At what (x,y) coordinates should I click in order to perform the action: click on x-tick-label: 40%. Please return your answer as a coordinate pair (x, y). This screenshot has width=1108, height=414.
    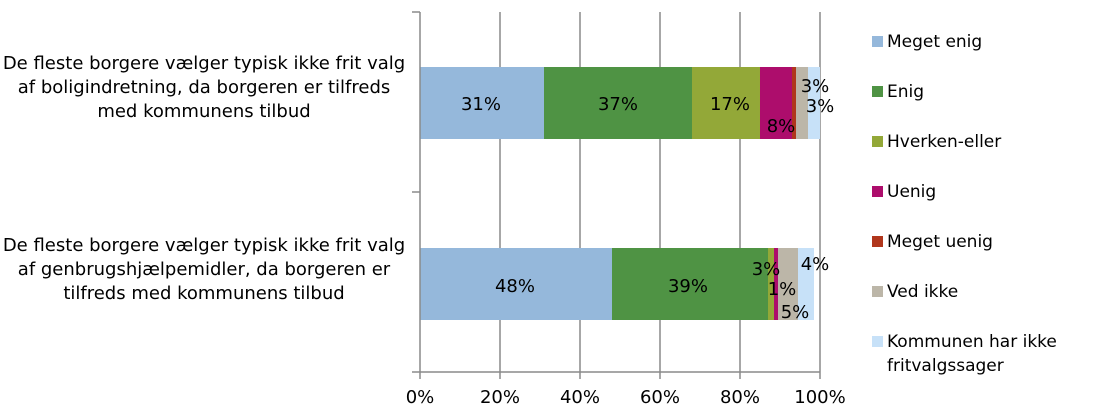
    Looking at the image, I should click on (580, 397).